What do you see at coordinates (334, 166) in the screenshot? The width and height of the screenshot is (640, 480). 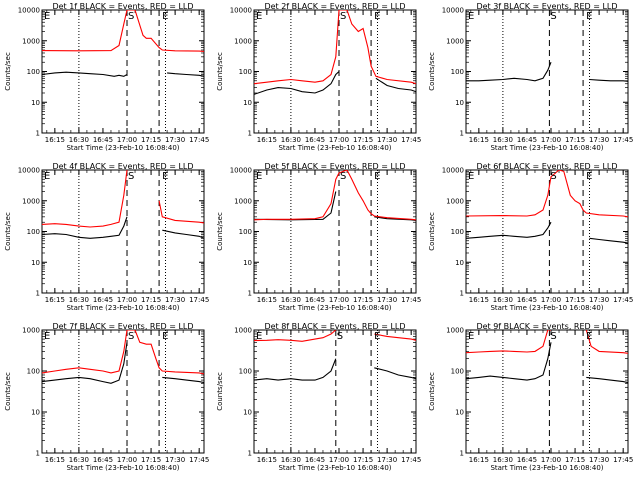 I see `chart-title: Det 5f BLACK = Events, RED = LLD` at bounding box center [334, 166].